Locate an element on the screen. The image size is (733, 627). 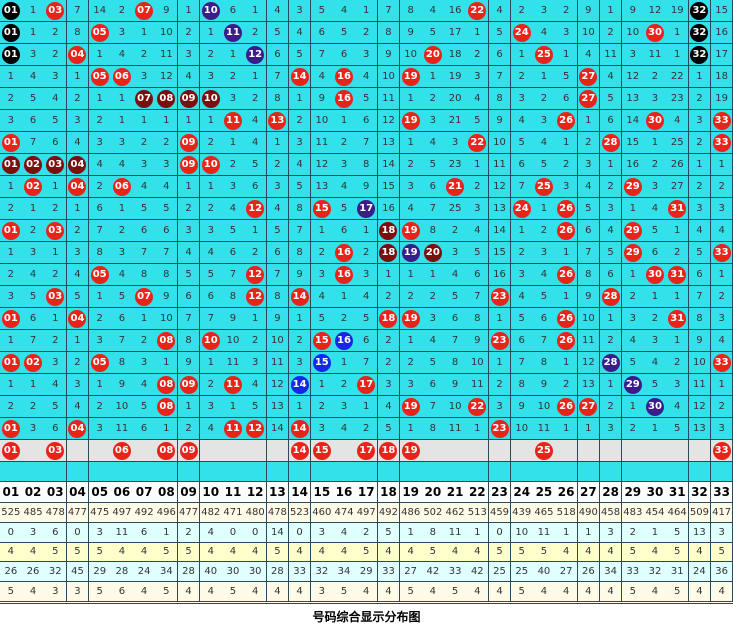
grid-cell: 12 is located at coordinates (167, 77).